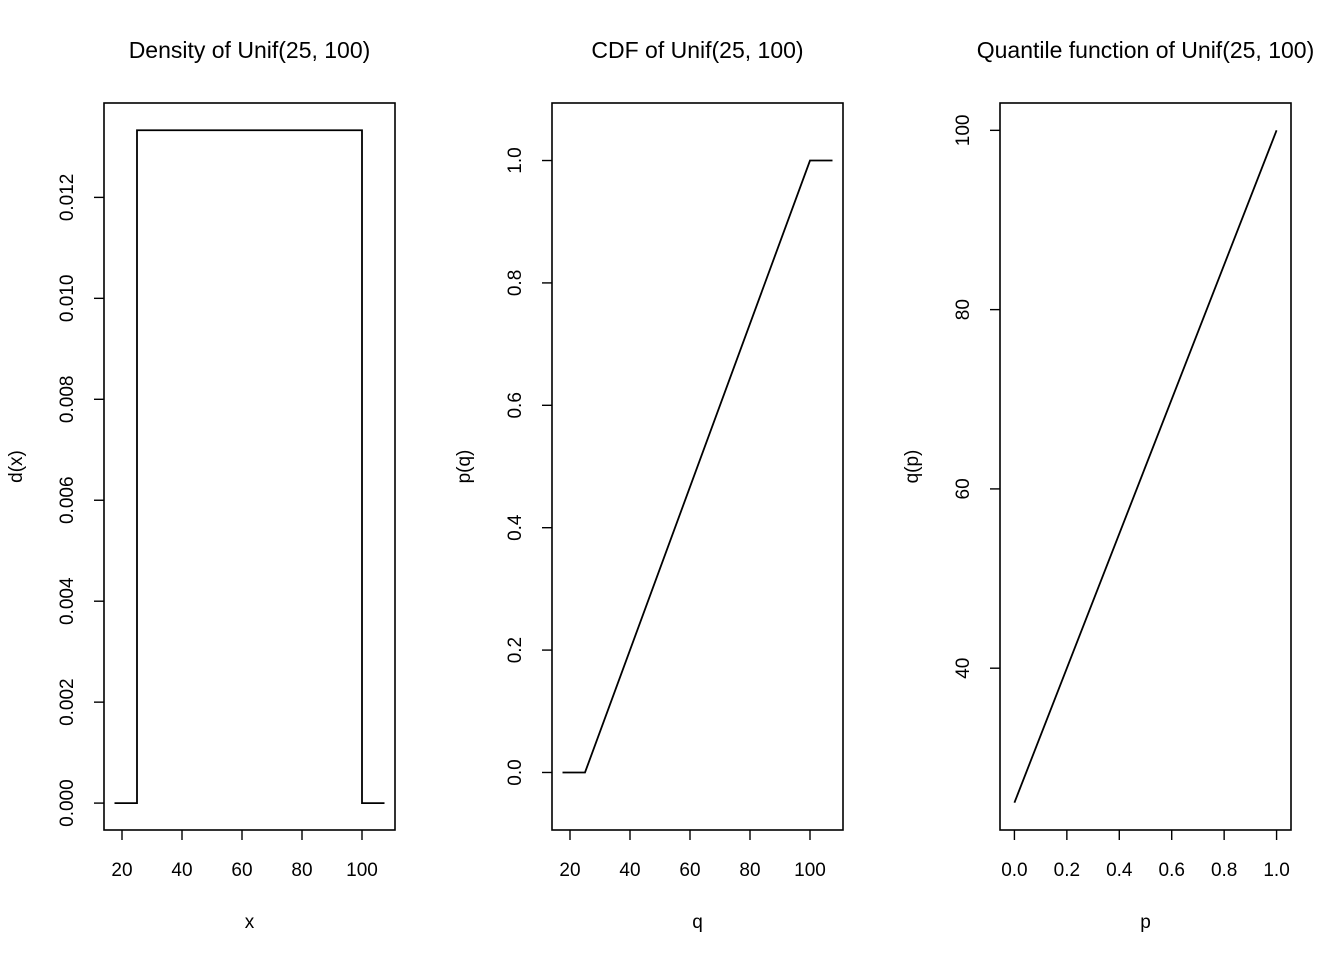 This screenshot has width=1344, height=960. What do you see at coordinates (963, 309) in the screenshot?
I see `y-tick-label: 80` at bounding box center [963, 309].